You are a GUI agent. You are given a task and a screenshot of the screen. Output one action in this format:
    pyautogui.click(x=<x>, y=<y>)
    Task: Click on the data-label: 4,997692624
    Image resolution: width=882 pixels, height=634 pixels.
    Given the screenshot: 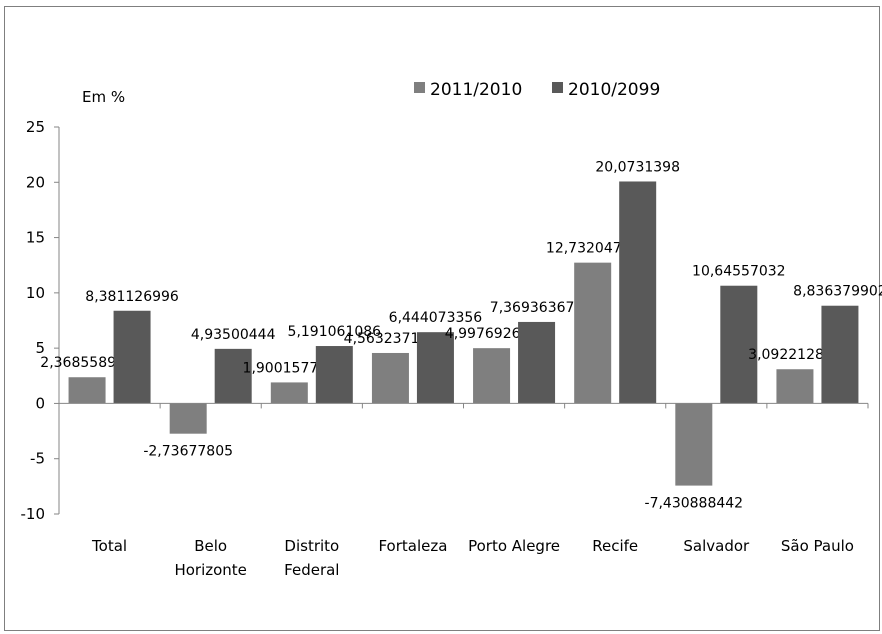 What is the action you would take?
    pyautogui.click(x=492, y=334)
    